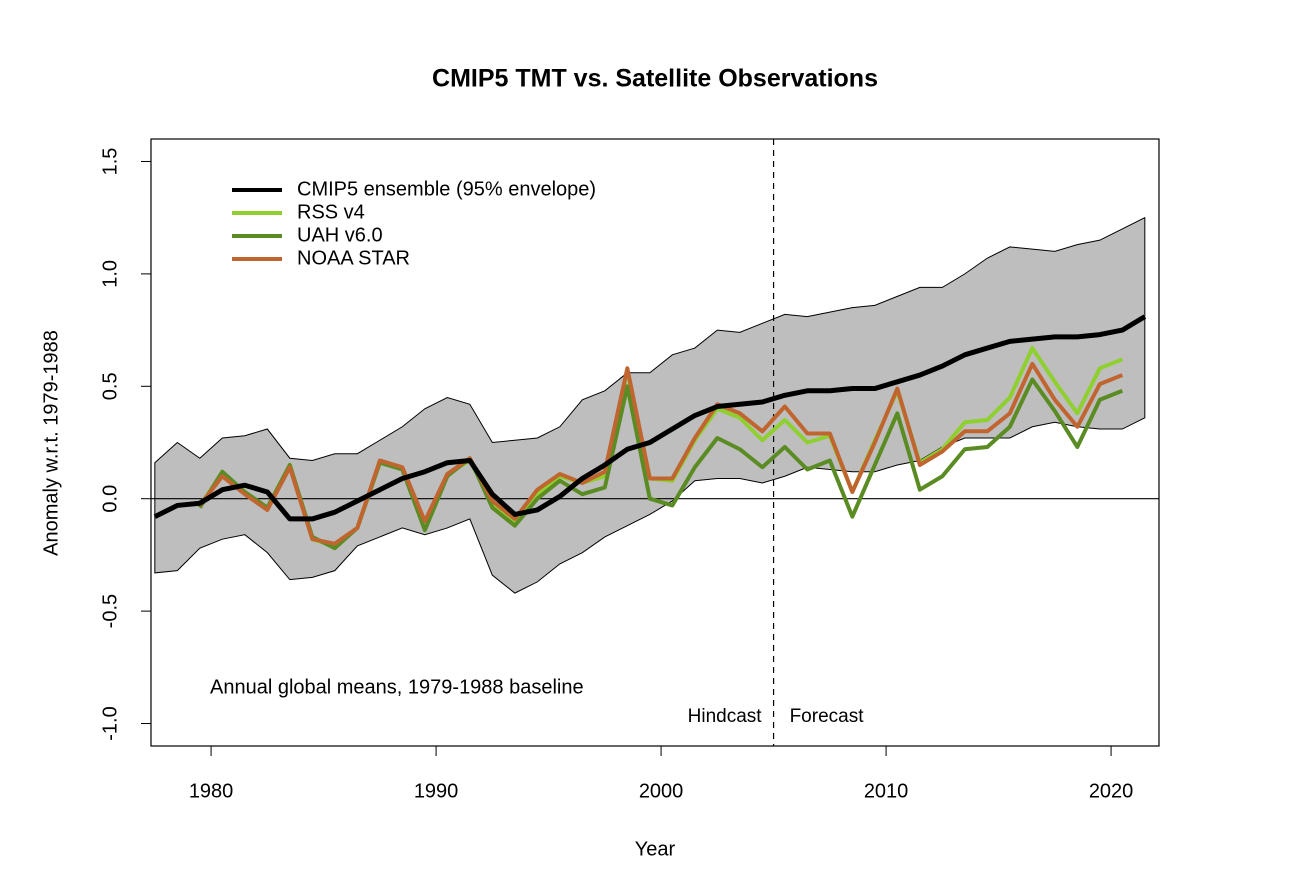 The height and width of the screenshot is (888, 1311). I want to click on x-axis-label: Year, so click(655, 849).